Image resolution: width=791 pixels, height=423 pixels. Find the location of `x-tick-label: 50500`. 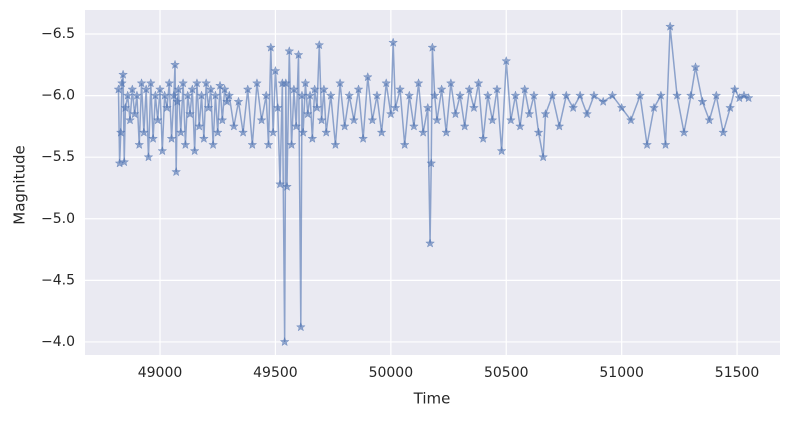

x-tick-label: 50500 is located at coordinates (506, 373).